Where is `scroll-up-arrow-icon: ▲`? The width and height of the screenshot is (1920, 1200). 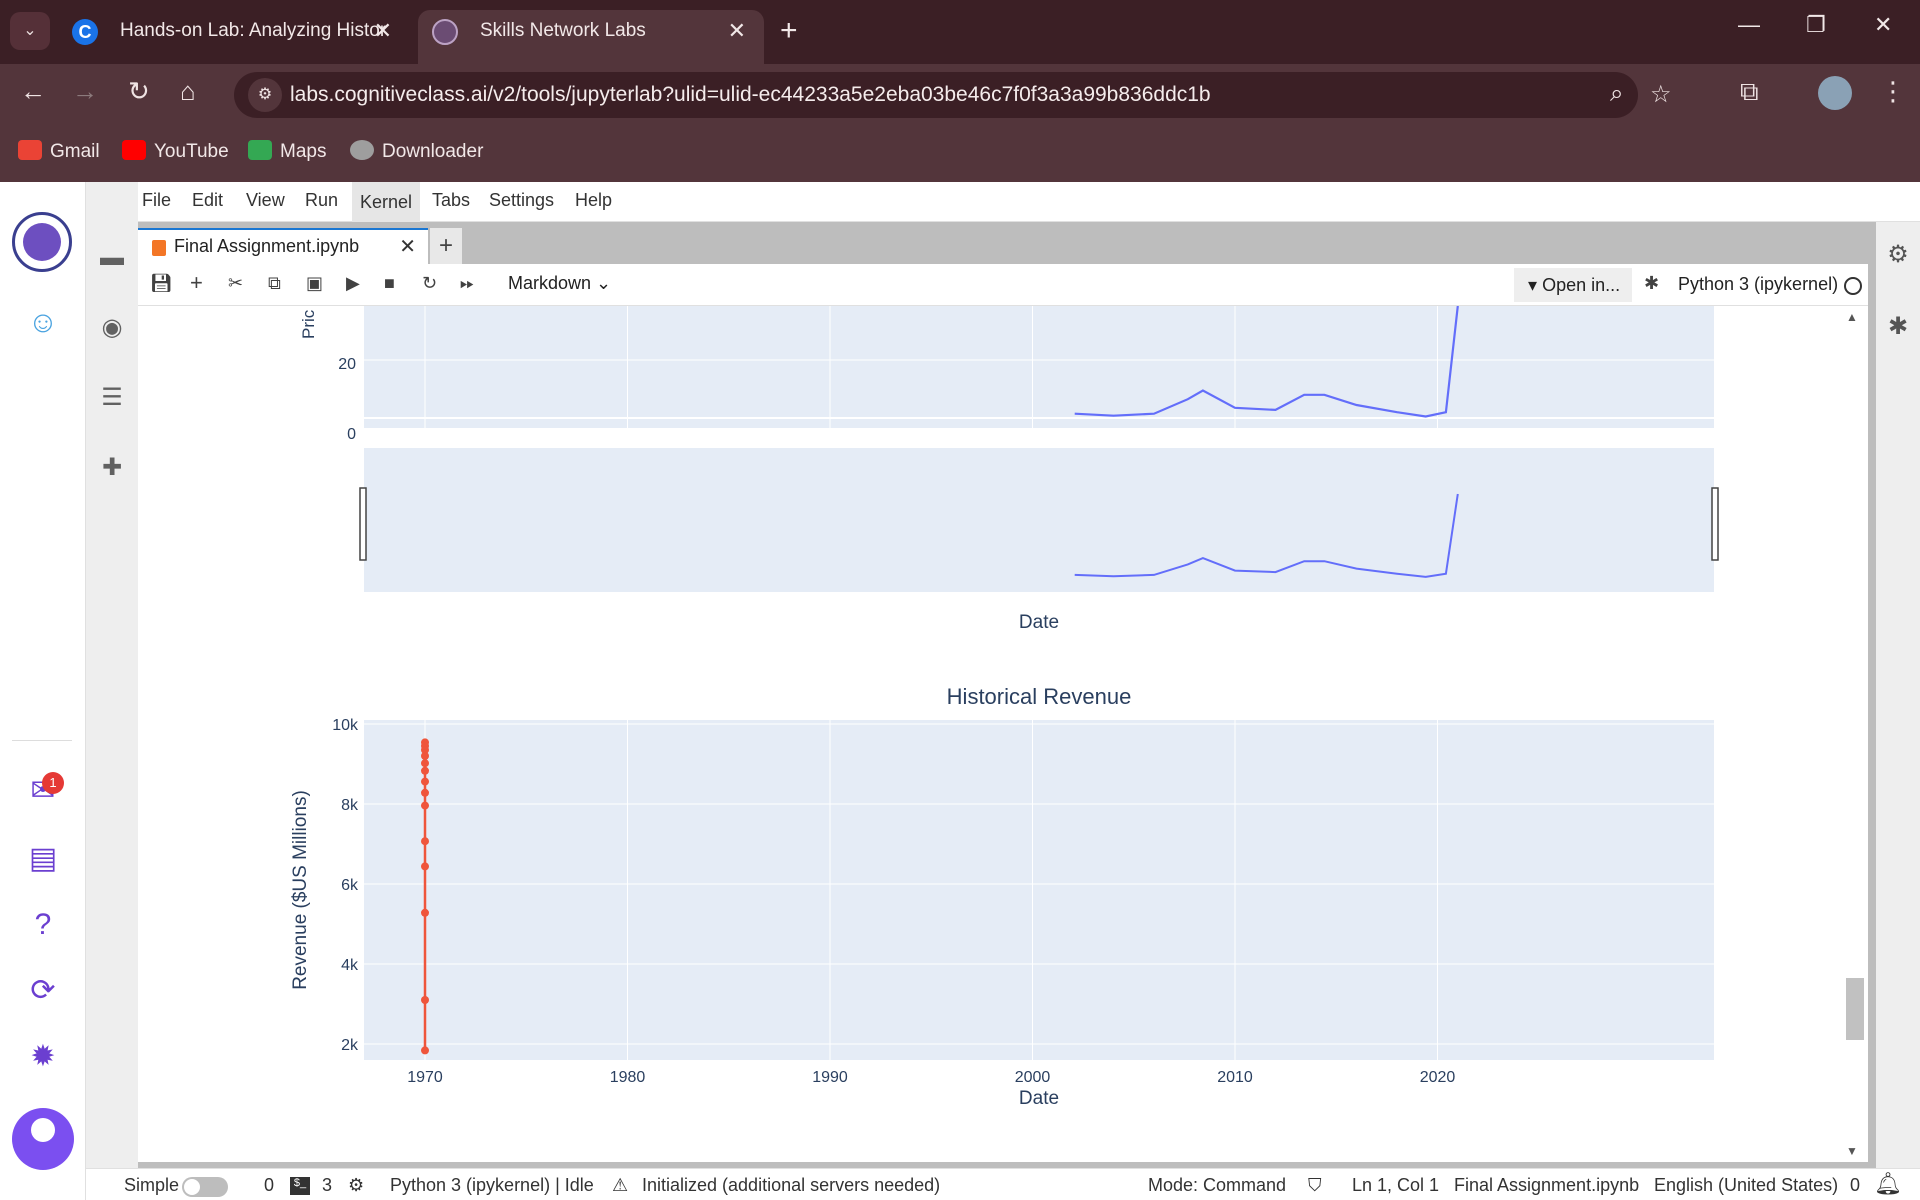 scroll-up-arrow-icon: ▲ is located at coordinates (1852, 317).